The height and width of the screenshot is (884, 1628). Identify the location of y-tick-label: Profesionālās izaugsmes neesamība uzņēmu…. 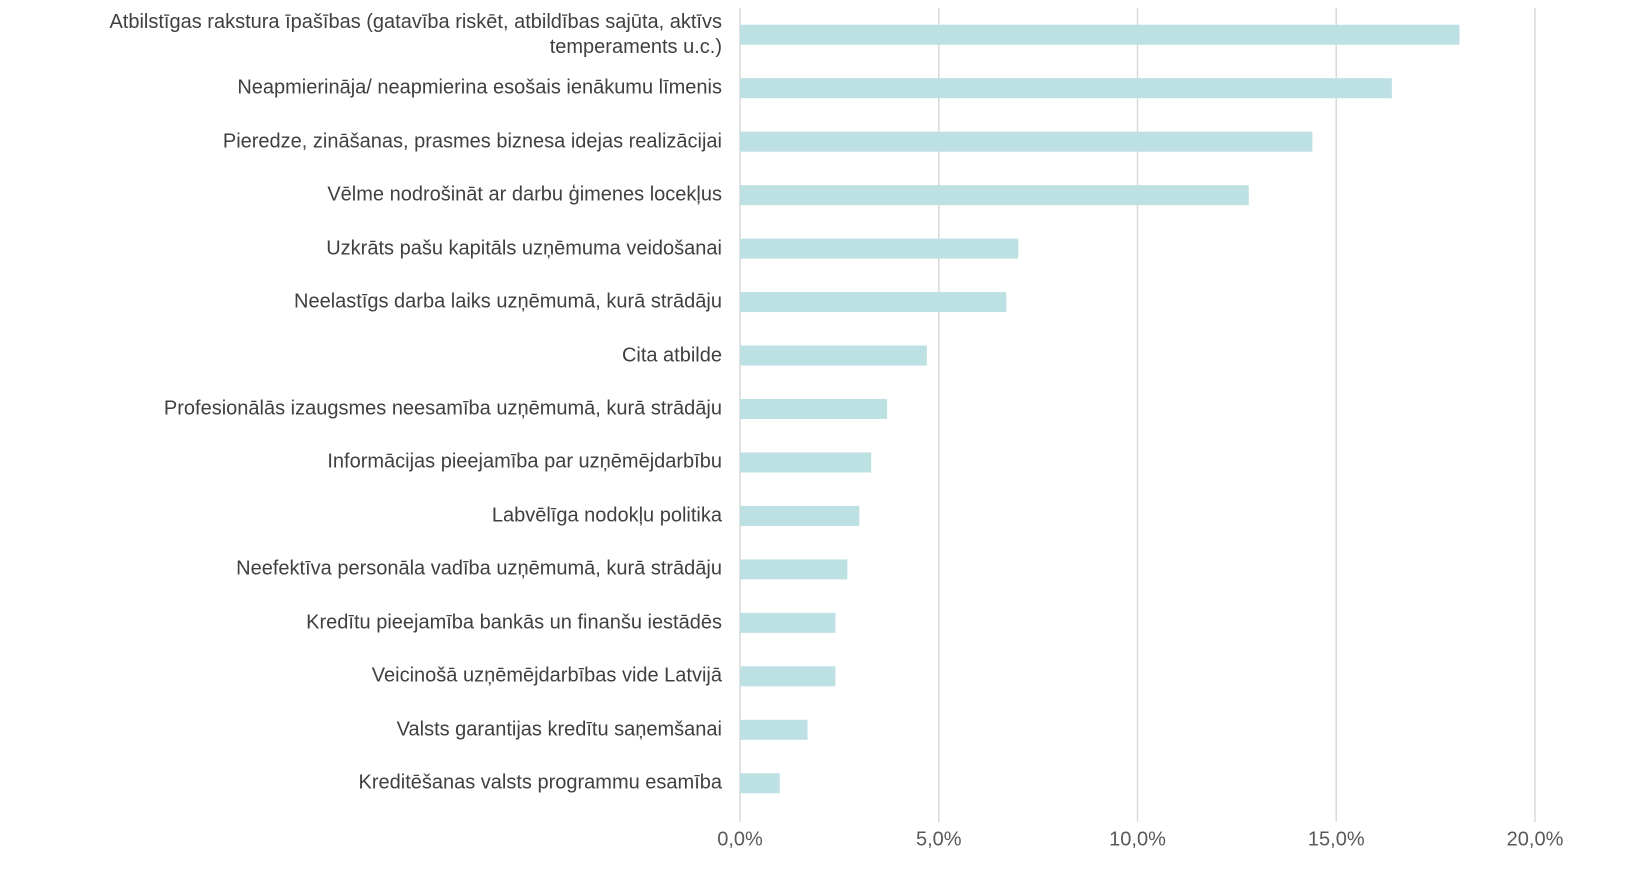
(442, 408).